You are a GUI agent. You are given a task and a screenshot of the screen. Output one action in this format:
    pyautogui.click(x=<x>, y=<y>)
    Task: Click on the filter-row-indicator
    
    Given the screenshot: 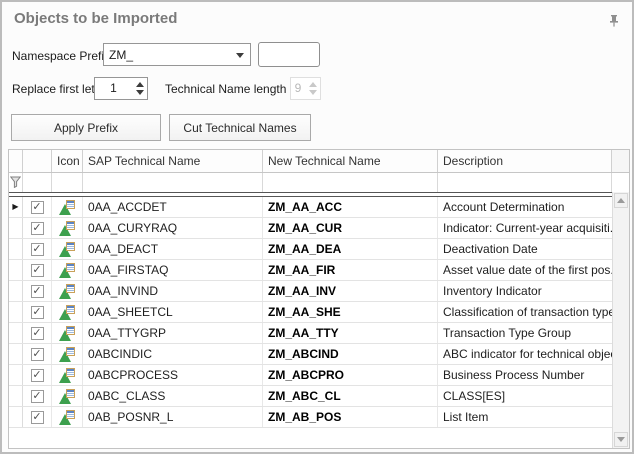 What is the action you would take?
    pyautogui.click(x=16, y=182)
    